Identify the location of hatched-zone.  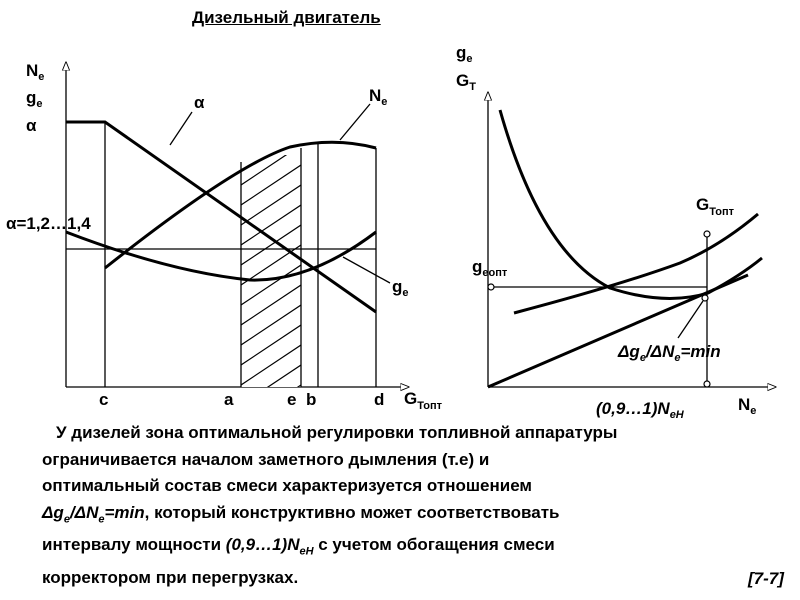
(271, 271).